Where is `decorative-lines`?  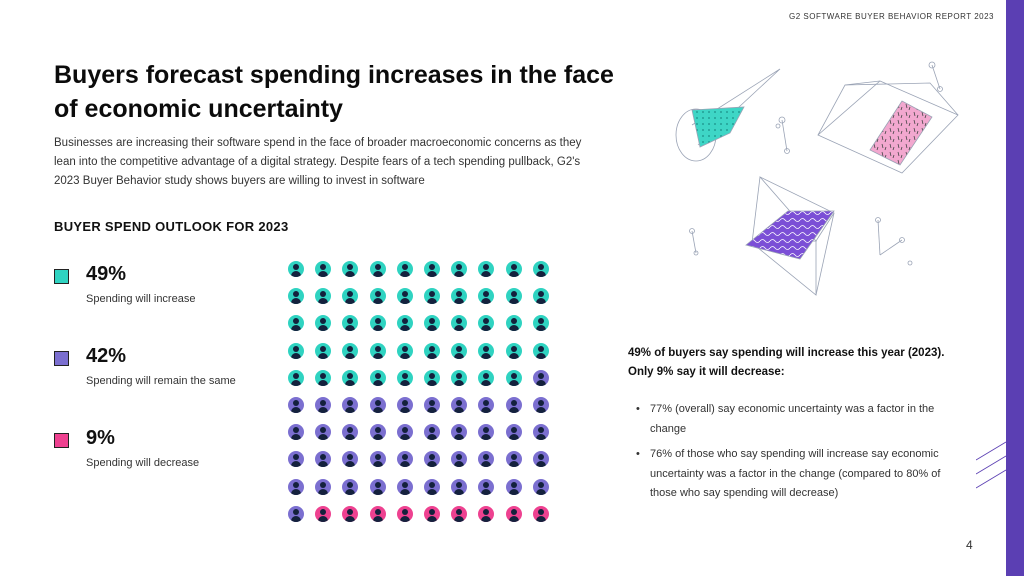
decorative-lines is located at coordinates (991, 465).